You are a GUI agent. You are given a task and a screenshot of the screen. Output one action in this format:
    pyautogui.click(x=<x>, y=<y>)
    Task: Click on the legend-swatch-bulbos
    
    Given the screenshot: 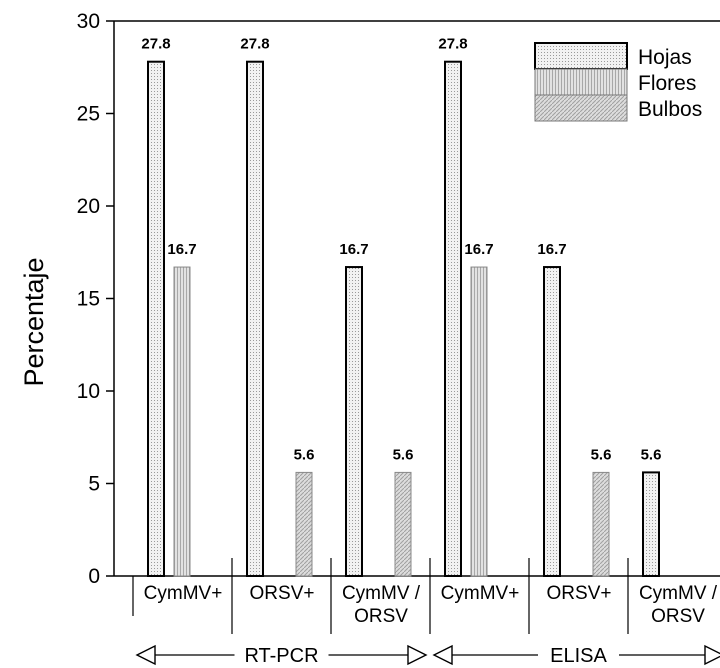 What is the action you would take?
    pyautogui.click(x=581, y=108)
    